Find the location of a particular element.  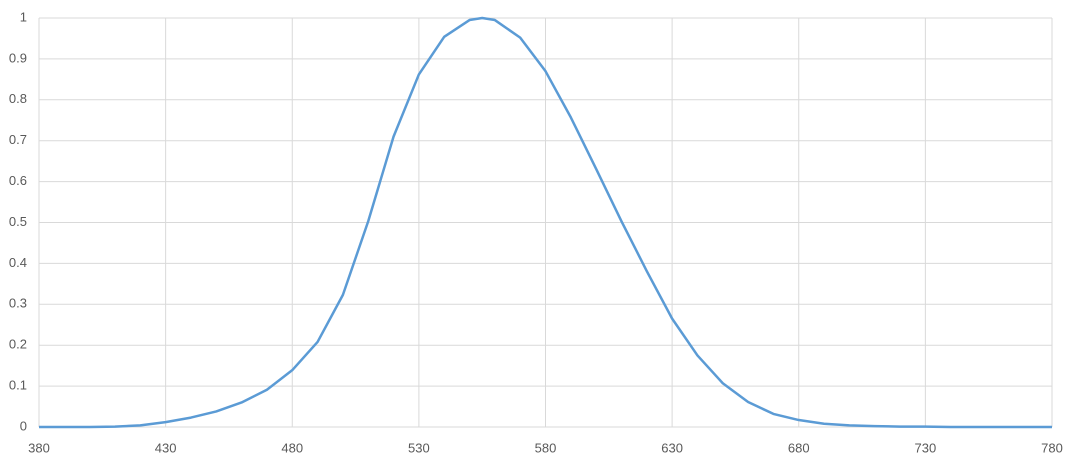

y-tick-label: 0.1 is located at coordinates (18, 385).